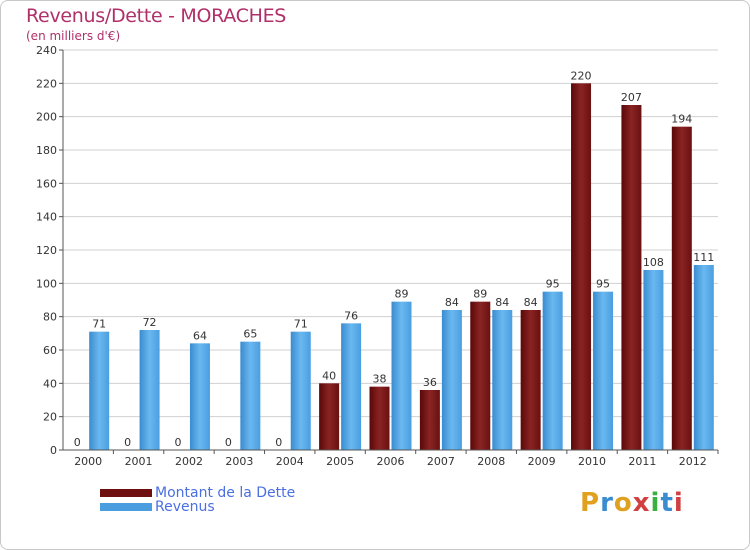  Describe the element at coordinates (50, 417) in the screenshot. I see `y-tick-label: 20` at that location.